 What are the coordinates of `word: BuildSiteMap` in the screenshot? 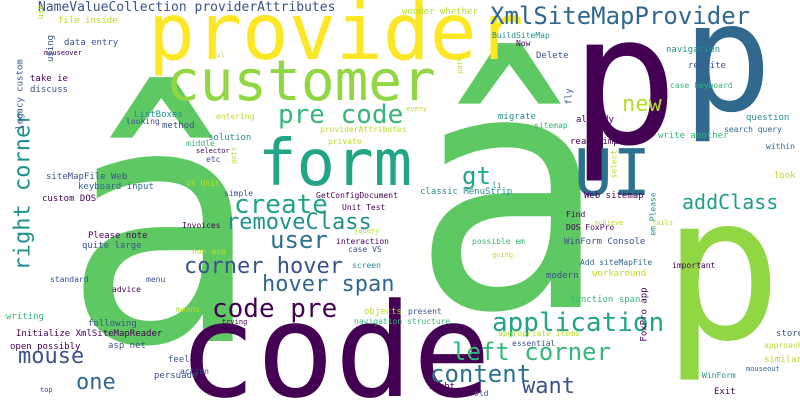 It's located at (521, 35).